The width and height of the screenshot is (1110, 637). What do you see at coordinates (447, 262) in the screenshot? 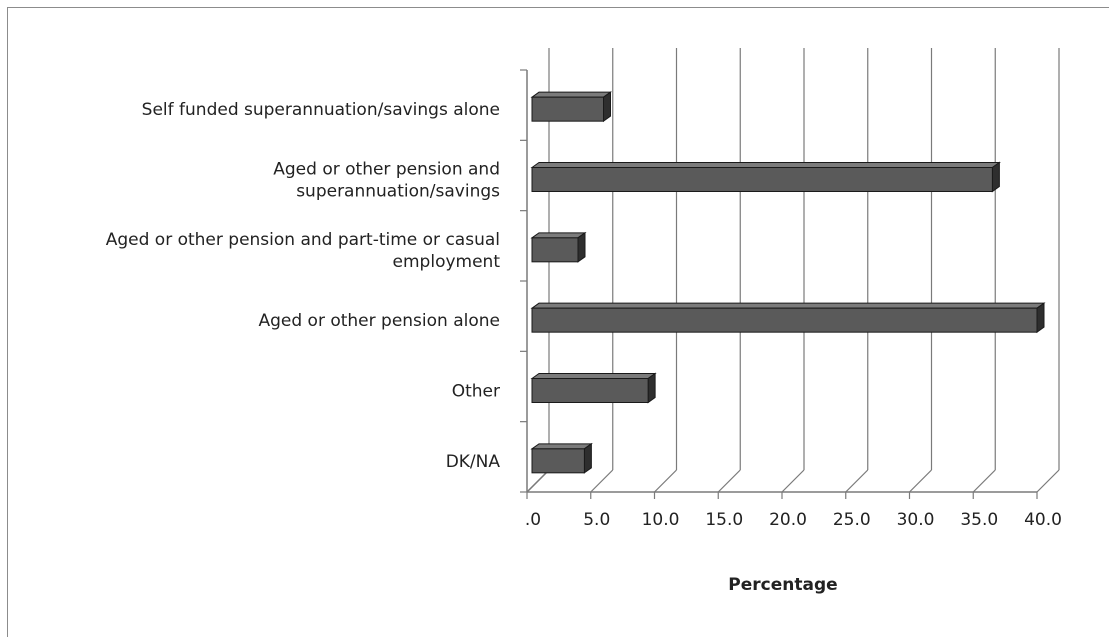
I see `category-label-line: employment` at bounding box center [447, 262].